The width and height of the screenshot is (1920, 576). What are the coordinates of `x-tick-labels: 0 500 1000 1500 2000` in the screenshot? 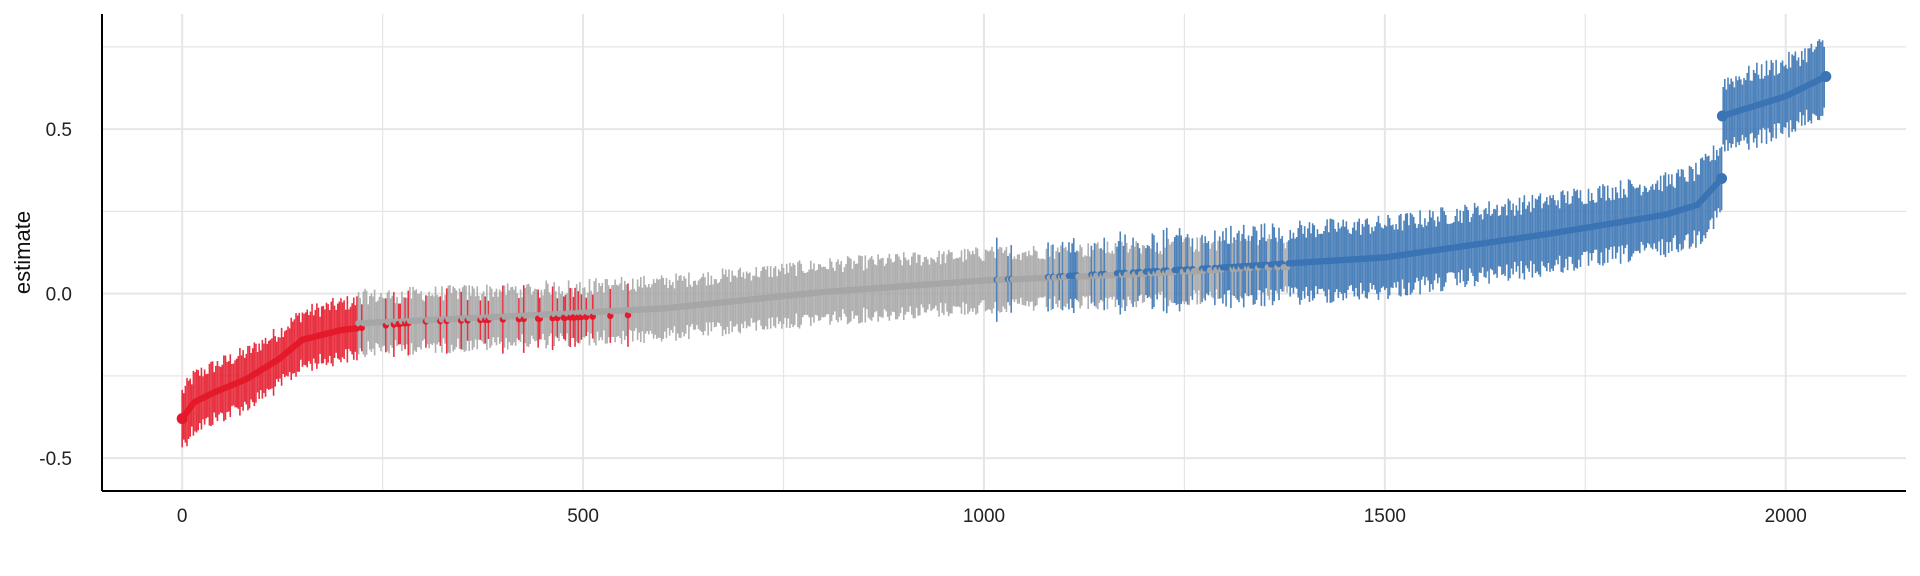 It's located at (992, 516).